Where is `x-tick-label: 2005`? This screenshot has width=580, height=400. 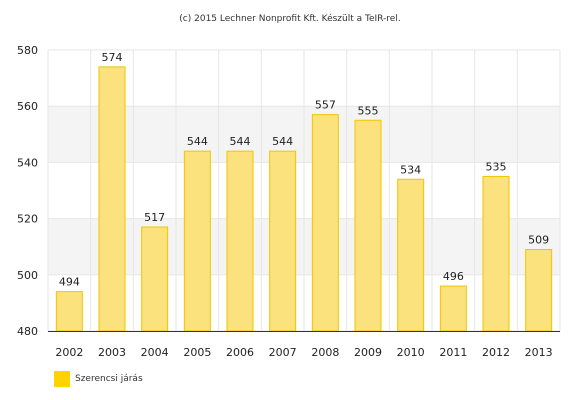
x-tick-label: 2005 is located at coordinates (197, 352).